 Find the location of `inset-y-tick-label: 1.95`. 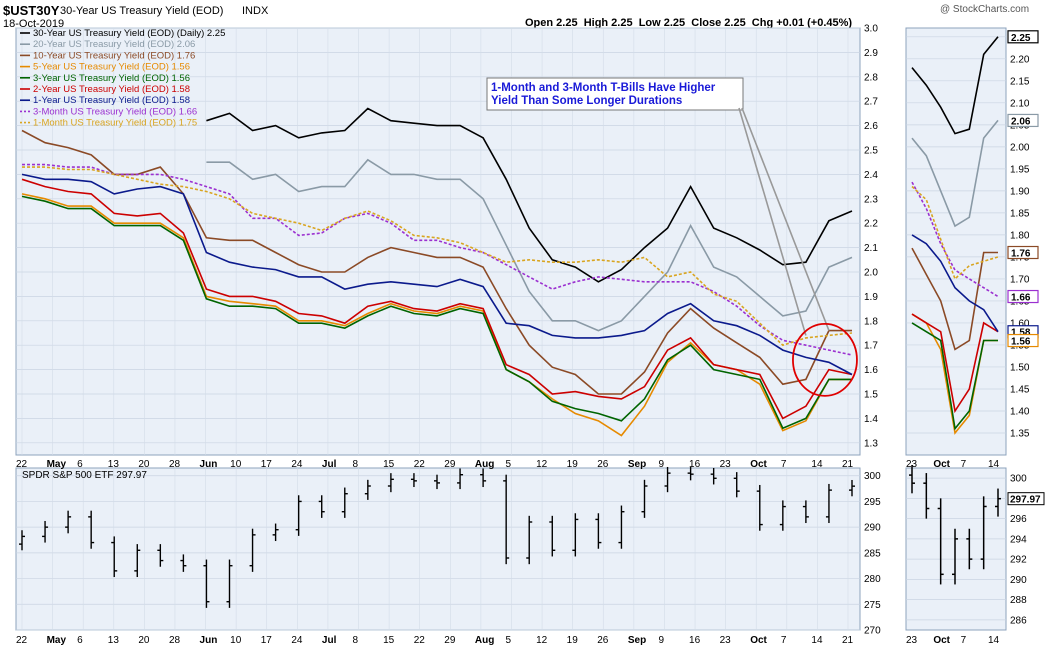

inset-y-tick-label: 1.95 is located at coordinates (1020, 169).